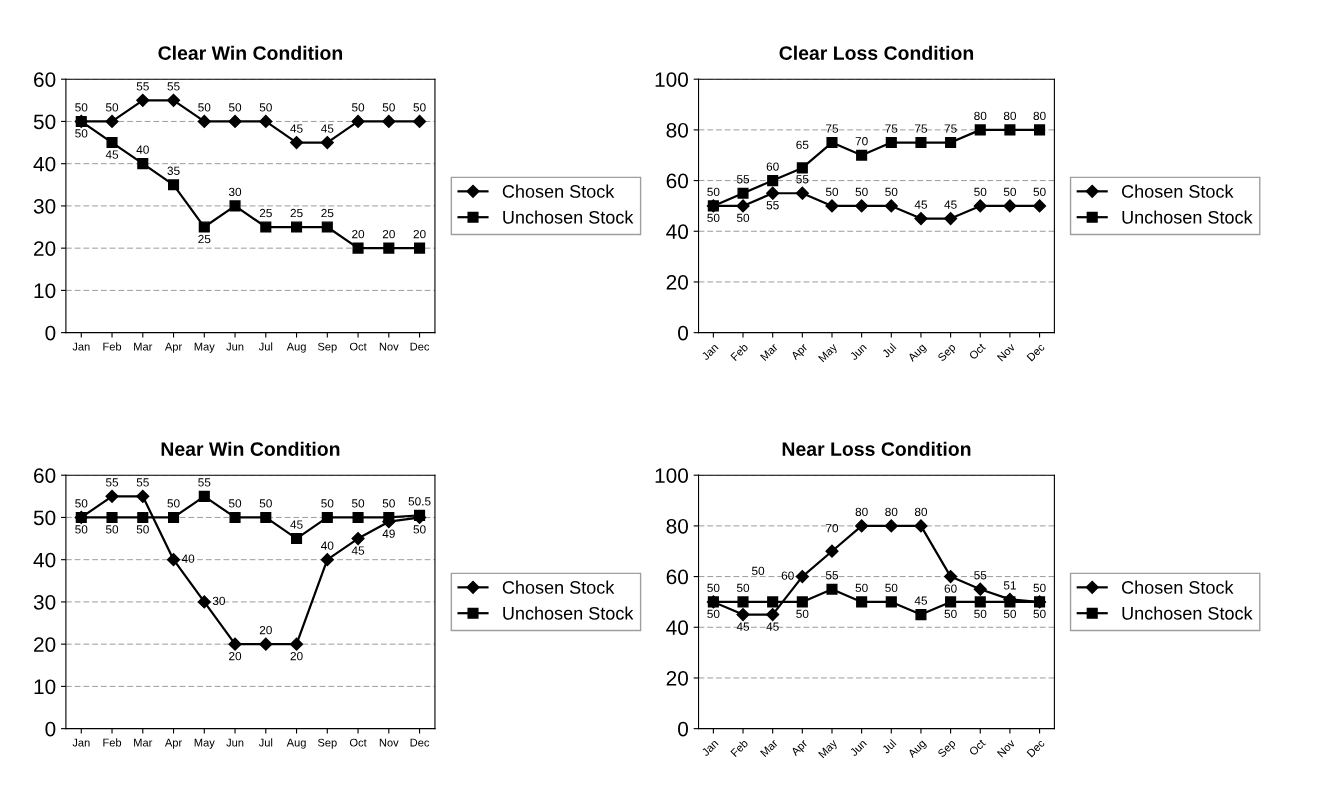  Describe the element at coordinates (1178, 191) in the screenshot. I see `legend-label: Chosen Stock` at that location.